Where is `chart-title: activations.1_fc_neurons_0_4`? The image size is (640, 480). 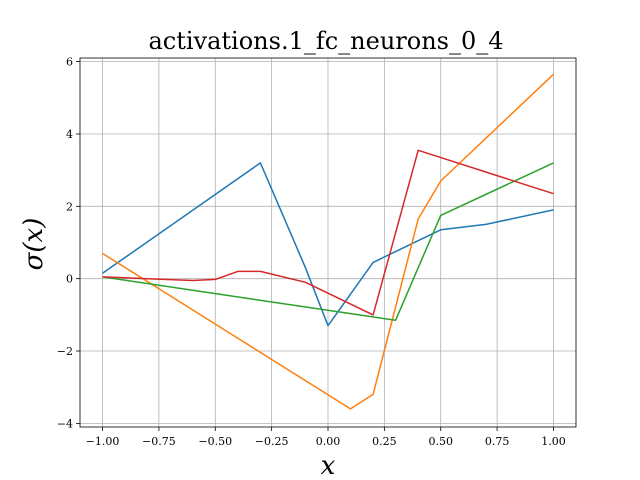
chart-title: activations.1_fc_neurons_0_4 is located at coordinates (325, 41).